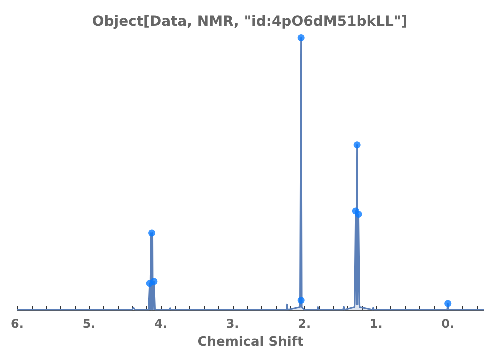 The height and width of the screenshot is (362, 500). Describe the element at coordinates (89, 324) in the screenshot. I see `x-tick-label: 5.` at that location.